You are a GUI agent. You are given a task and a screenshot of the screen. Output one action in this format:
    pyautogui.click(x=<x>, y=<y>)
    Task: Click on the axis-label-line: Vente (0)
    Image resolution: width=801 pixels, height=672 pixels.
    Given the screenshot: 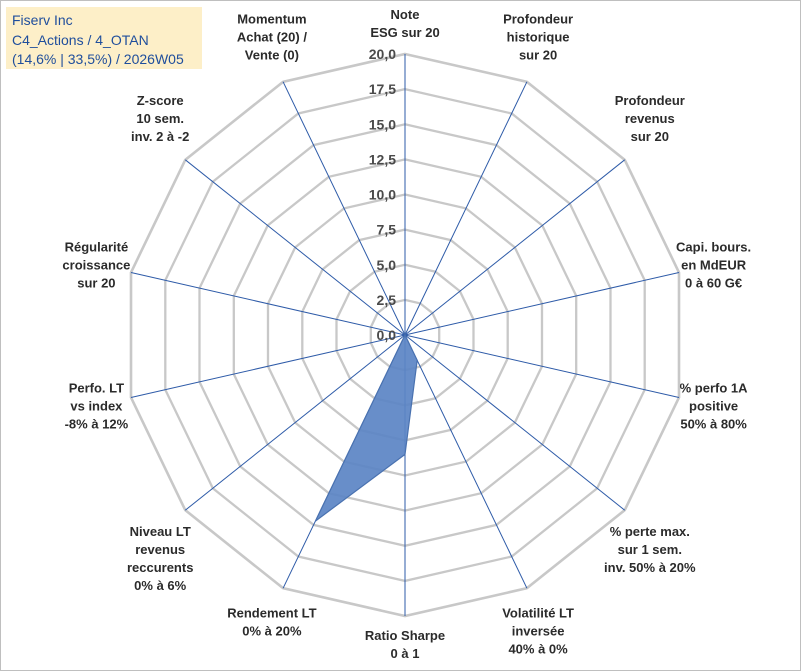 What is the action you would take?
    pyautogui.click(x=272, y=55)
    